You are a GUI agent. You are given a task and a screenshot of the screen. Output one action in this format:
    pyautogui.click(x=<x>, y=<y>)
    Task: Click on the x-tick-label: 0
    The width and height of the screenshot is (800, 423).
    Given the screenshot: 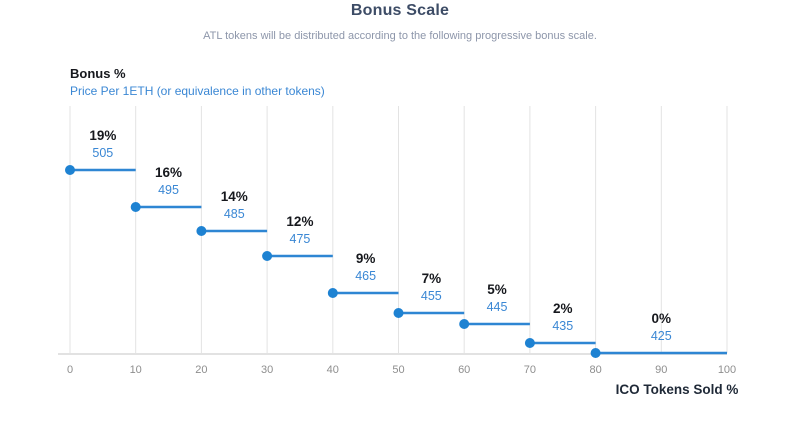 What is the action you would take?
    pyautogui.click(x=70, y=370)
    